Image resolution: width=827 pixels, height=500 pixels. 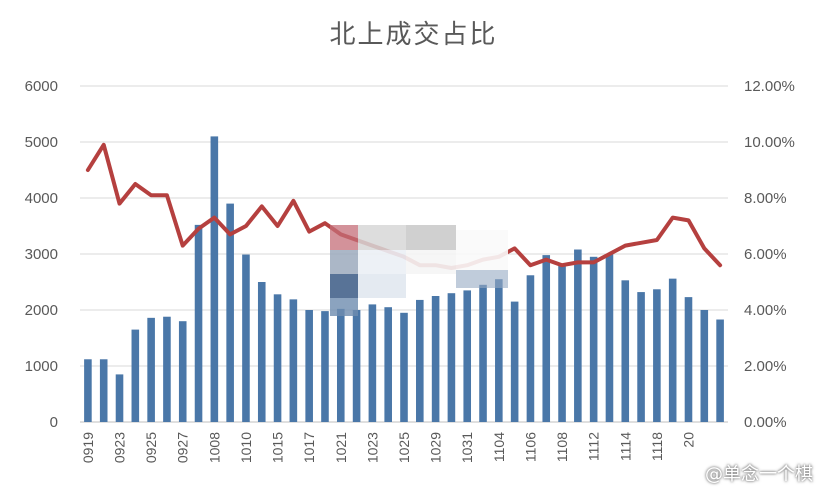 What do you see at coordinates (769, 86) in the screenshot?
I see `y-right-tick-label: 12.00%` at bounding box center [769, 86].